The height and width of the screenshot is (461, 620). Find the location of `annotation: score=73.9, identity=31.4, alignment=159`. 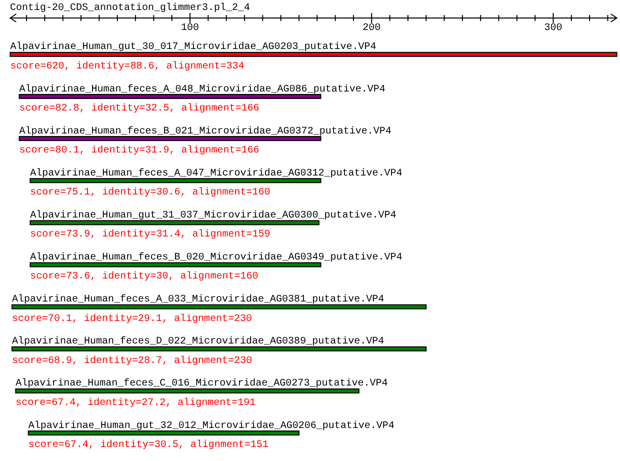

annotation: score=73.9, identity=31.4, alignment=159 is located at coordinates (150, 234).